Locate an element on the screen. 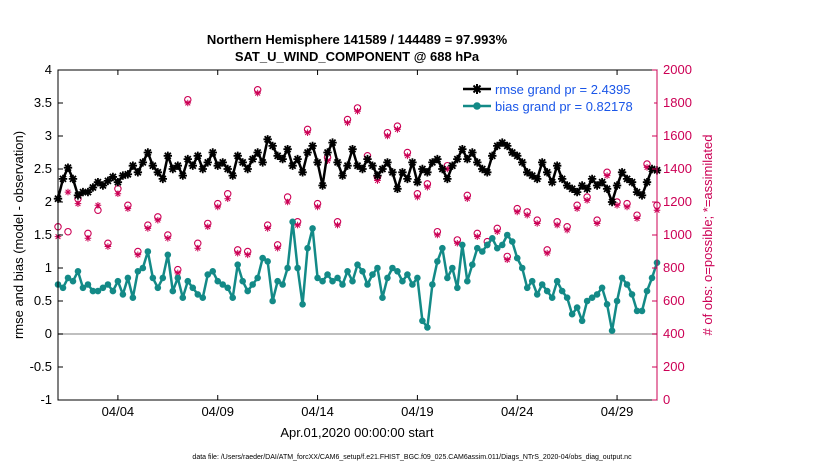 This screenshot has width=830, height=470. y-axis-label: rmse and bias (model - observation) is located at coordinates (18, 235).